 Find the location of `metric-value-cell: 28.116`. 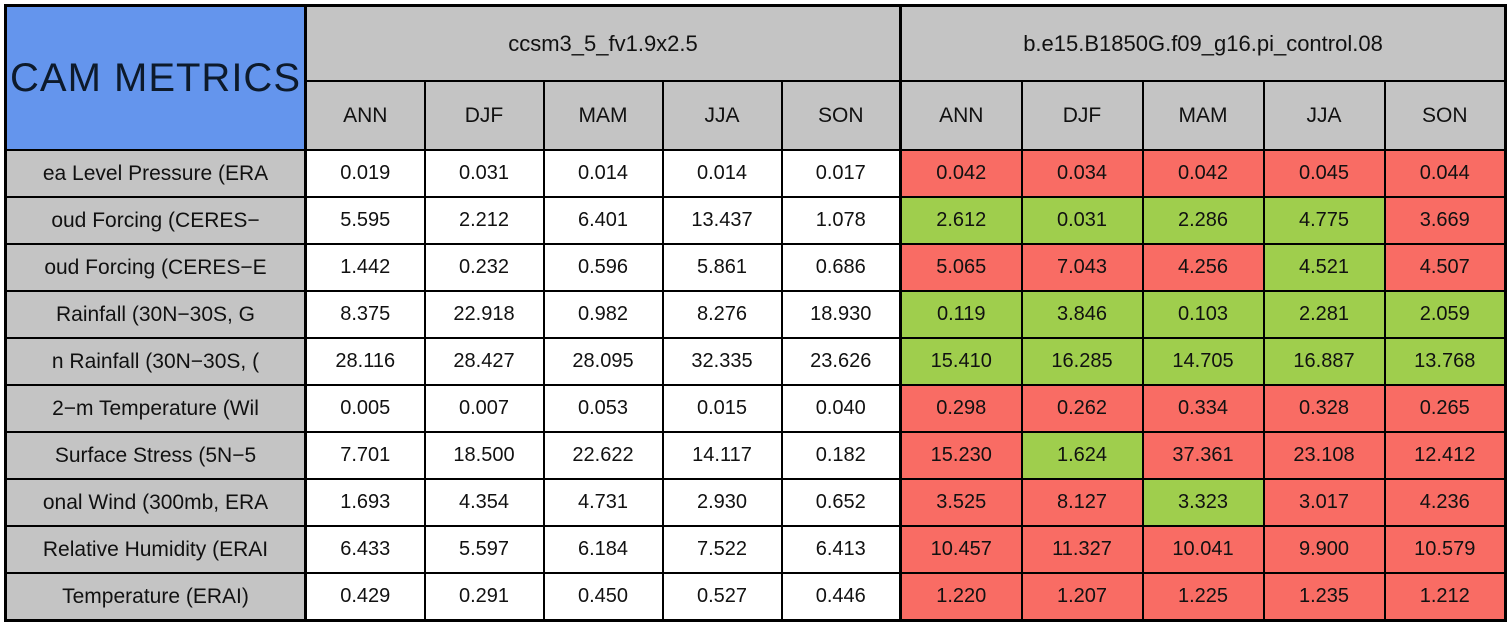

metric-value-cell: 28.116 is located at coordinates (365, 361).